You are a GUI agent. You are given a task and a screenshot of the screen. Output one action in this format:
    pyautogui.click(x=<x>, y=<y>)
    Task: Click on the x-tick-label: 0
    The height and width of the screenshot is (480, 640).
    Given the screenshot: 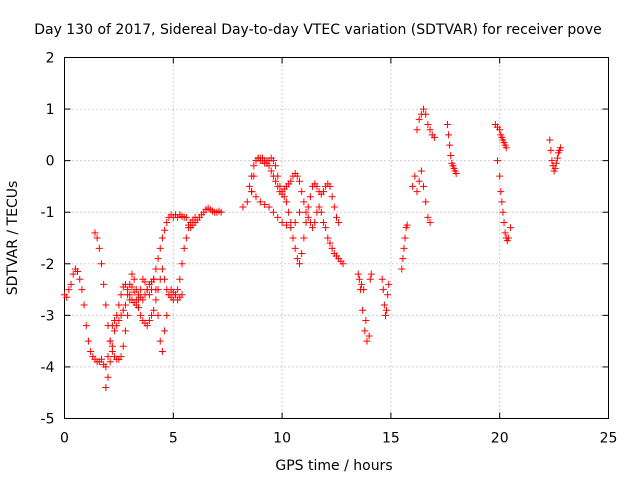 What is the action you would take?
    pyautogui.click(x=64, y=439)
    